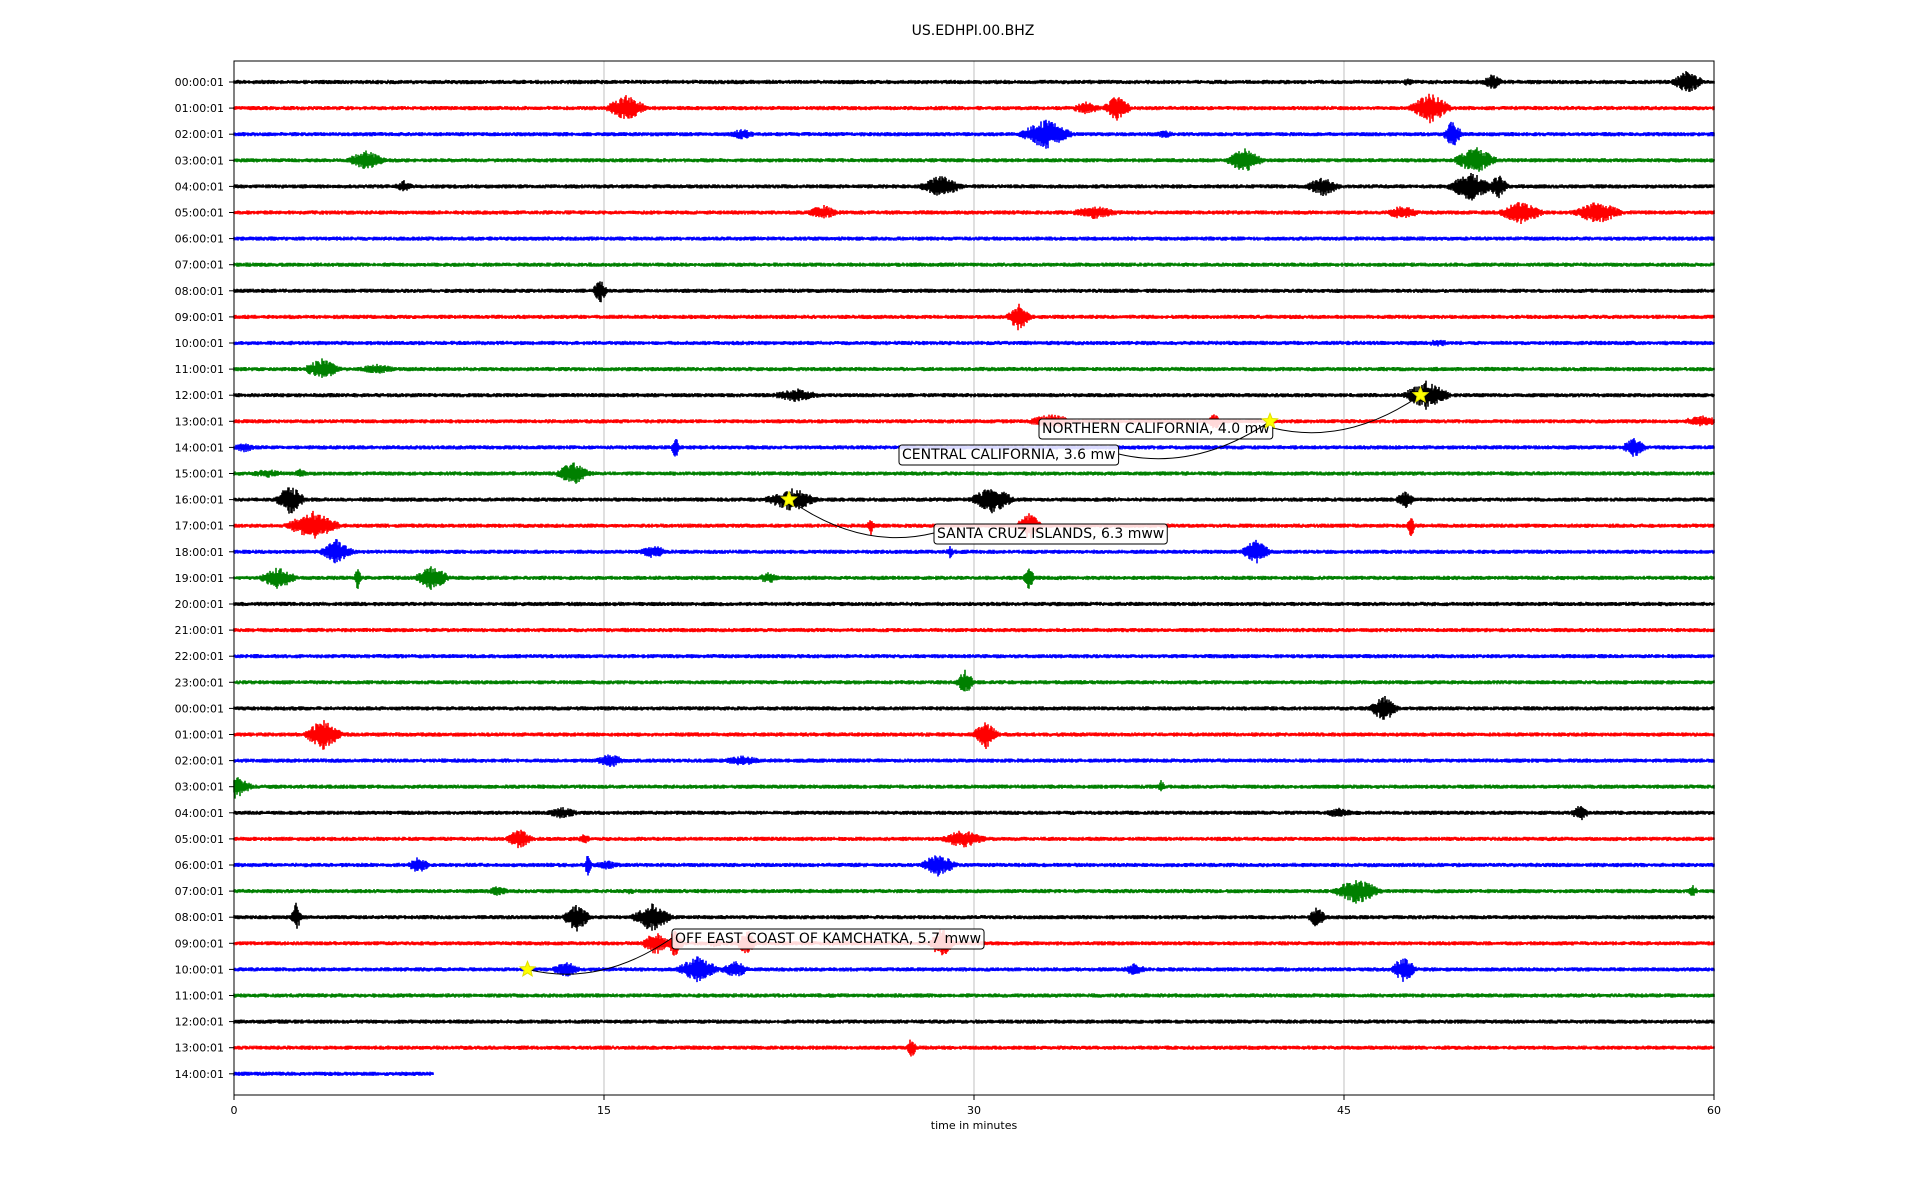 This screenshot has height=1200, width=1920. Describe the element at coordinates (974, 1110) in the screenshot. I see `x-tick-label: 30` at that location.